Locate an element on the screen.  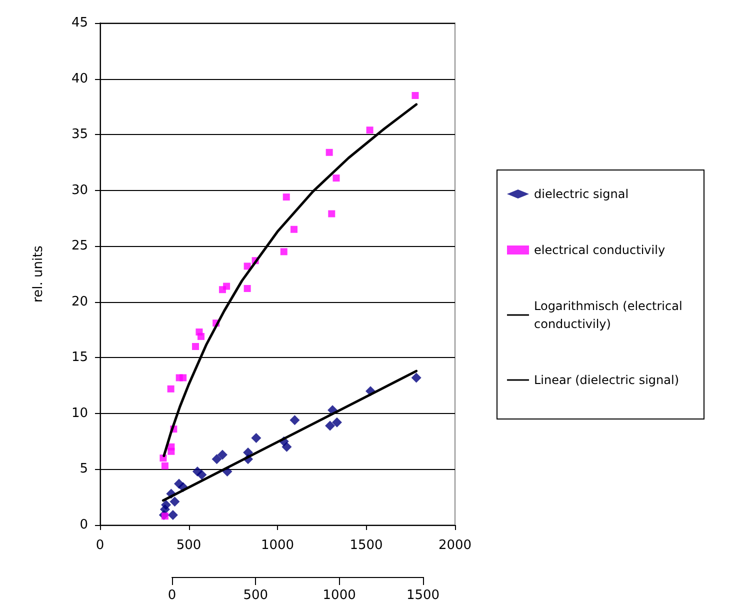
legend-label: Logarithmisch (electrical conductivily) is located at coordinates (610, 315).